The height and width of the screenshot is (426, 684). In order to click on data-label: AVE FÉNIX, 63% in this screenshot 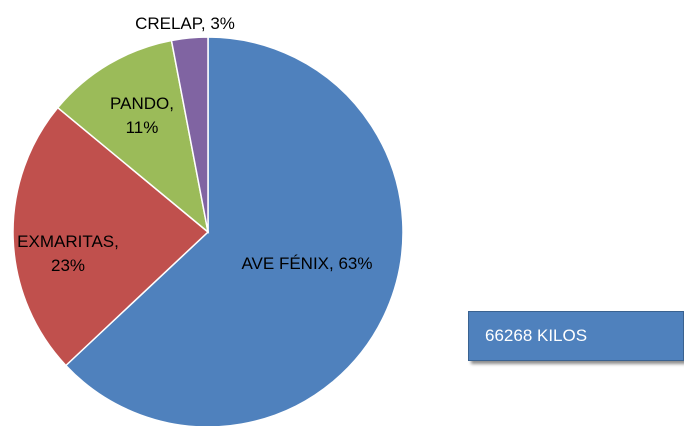, I will do `click(307, 263)`.